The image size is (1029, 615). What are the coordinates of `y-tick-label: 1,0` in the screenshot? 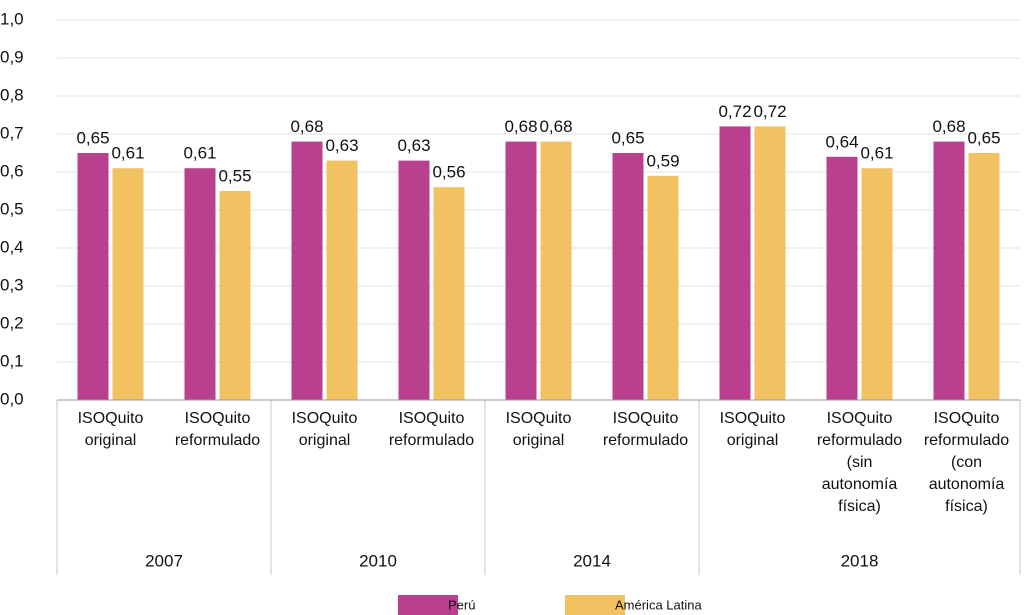 It's located at (12, 18).